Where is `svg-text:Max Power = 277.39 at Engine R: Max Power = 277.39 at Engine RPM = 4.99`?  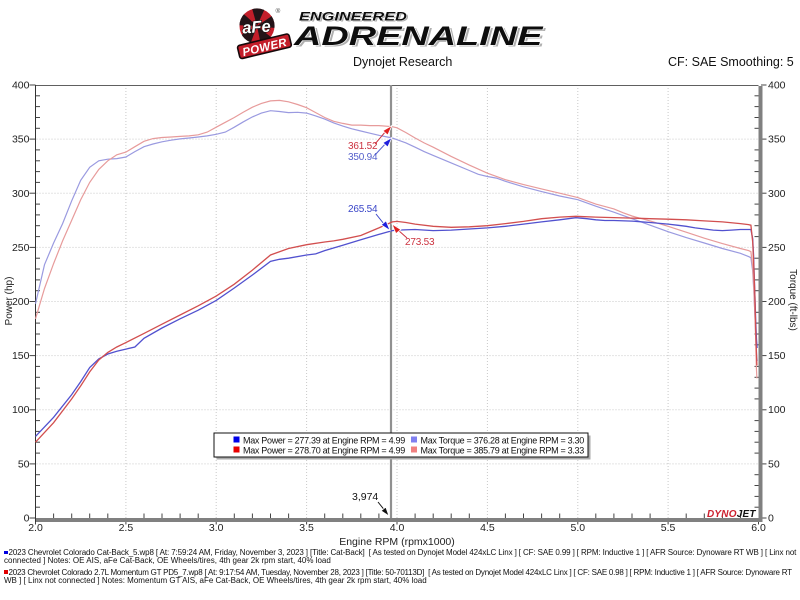 svg-text:Max Power = 277.39 at Engine R: Max Power = 277.39 at Engine RPM = 4.99 is located at coordinates (324, 441).